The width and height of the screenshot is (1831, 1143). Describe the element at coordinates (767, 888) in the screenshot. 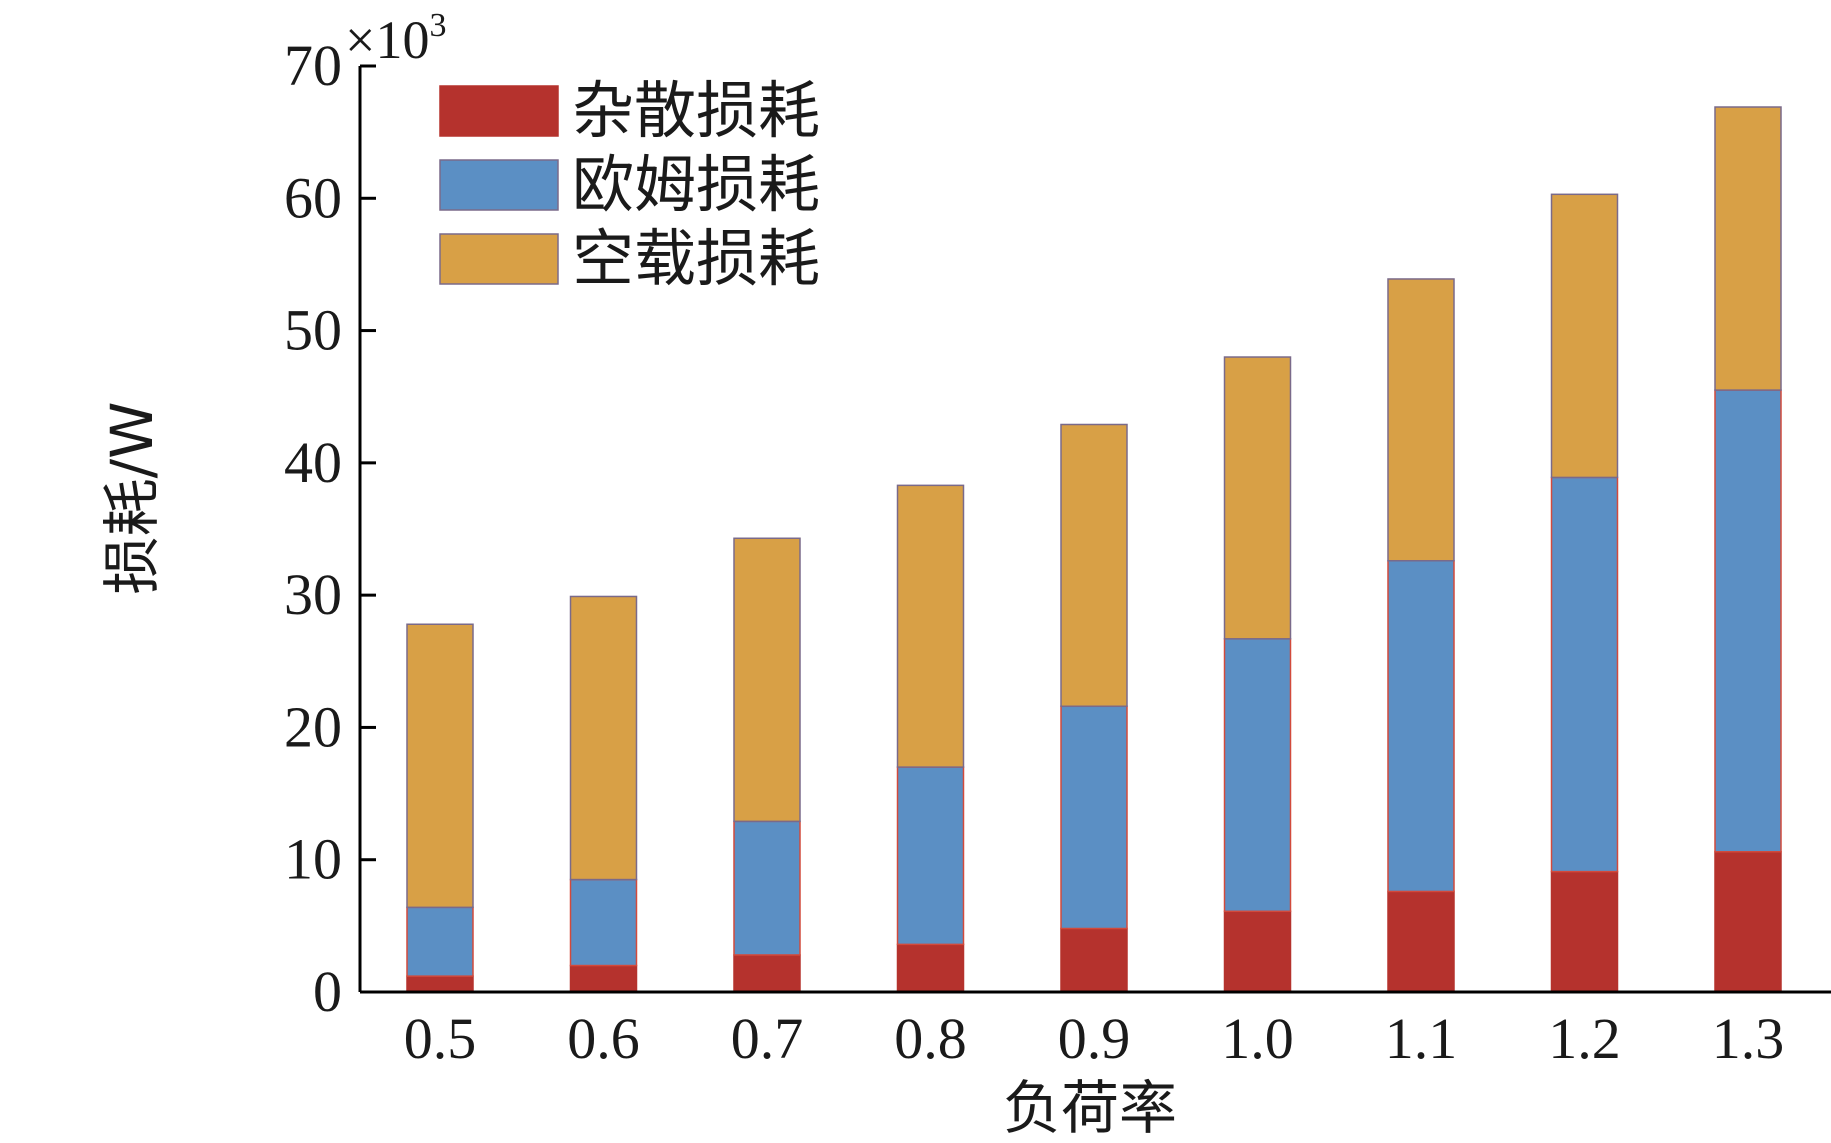

I see `bar-ohmic-0.7` at that location.